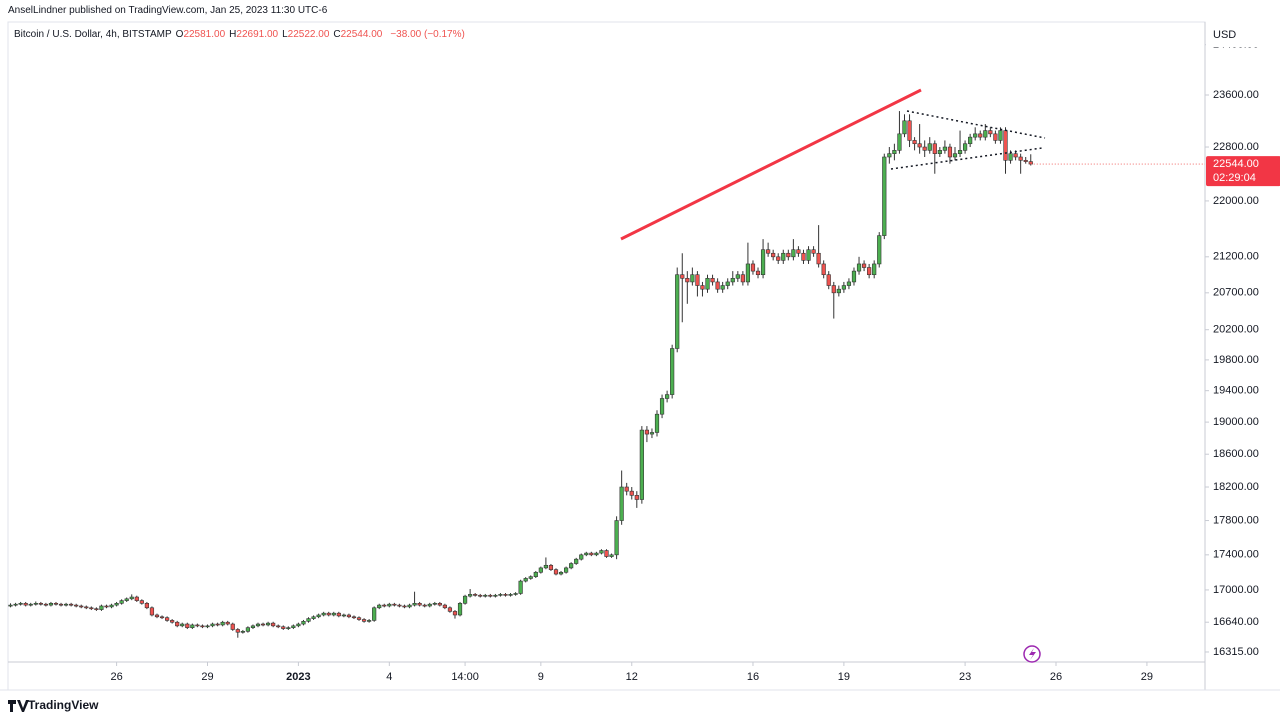 Image resolution: width=1280 pixels, height=720 pixels. What do you see at coordinates (965, 677) in the screenshot?
I see `x-tick-label: 23` at bounding box center [965, 677].